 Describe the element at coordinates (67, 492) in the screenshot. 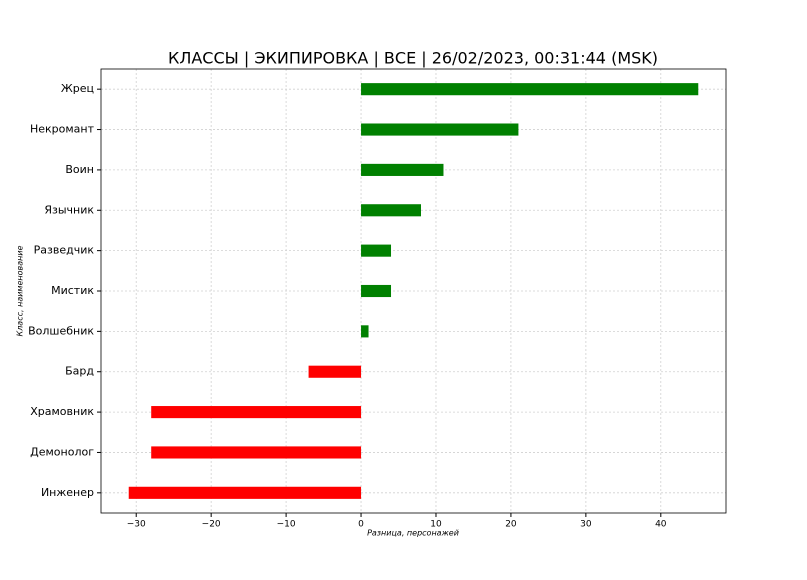

I see `y-tick-label: Инженер` at that location.